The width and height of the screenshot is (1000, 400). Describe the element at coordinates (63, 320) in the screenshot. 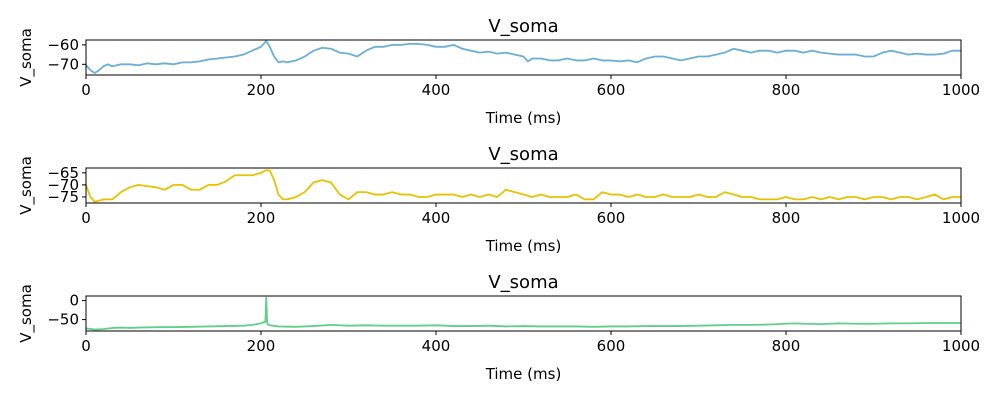

I see `y-tick-label: −50` at that location.